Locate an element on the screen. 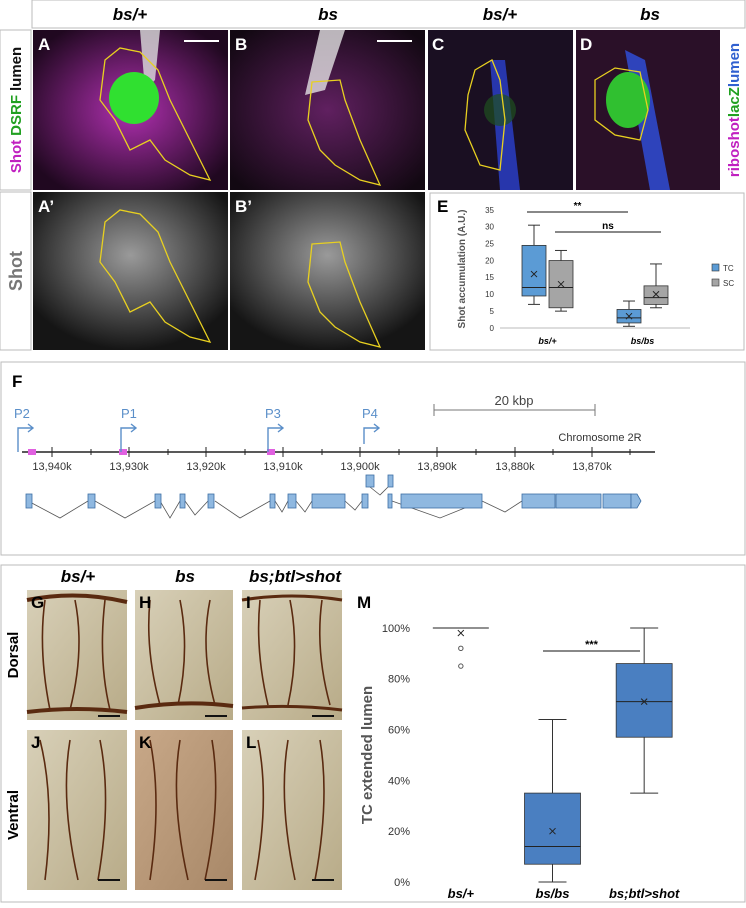  panel-letter: B’ is located at coordinates (243, 206).